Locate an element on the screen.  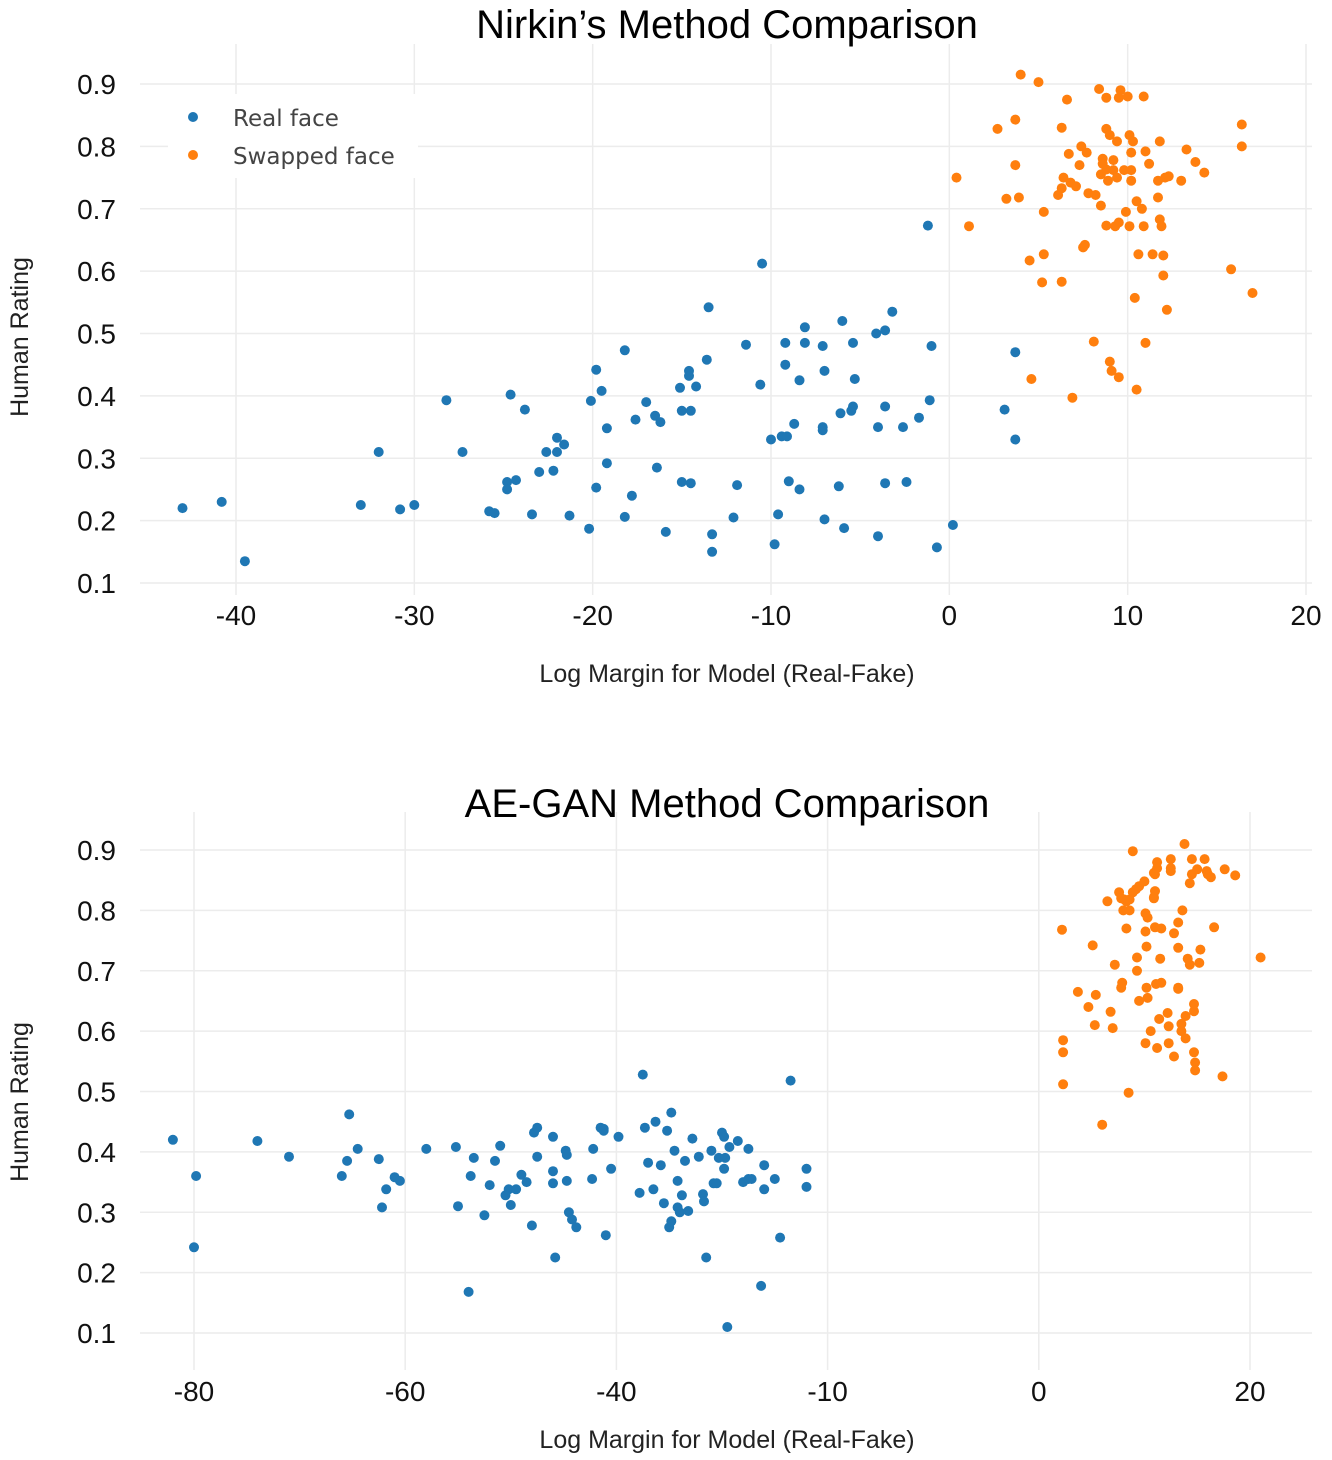
chart-title: Nirkin’s Method Comparison is located at coordinates (727, 25).